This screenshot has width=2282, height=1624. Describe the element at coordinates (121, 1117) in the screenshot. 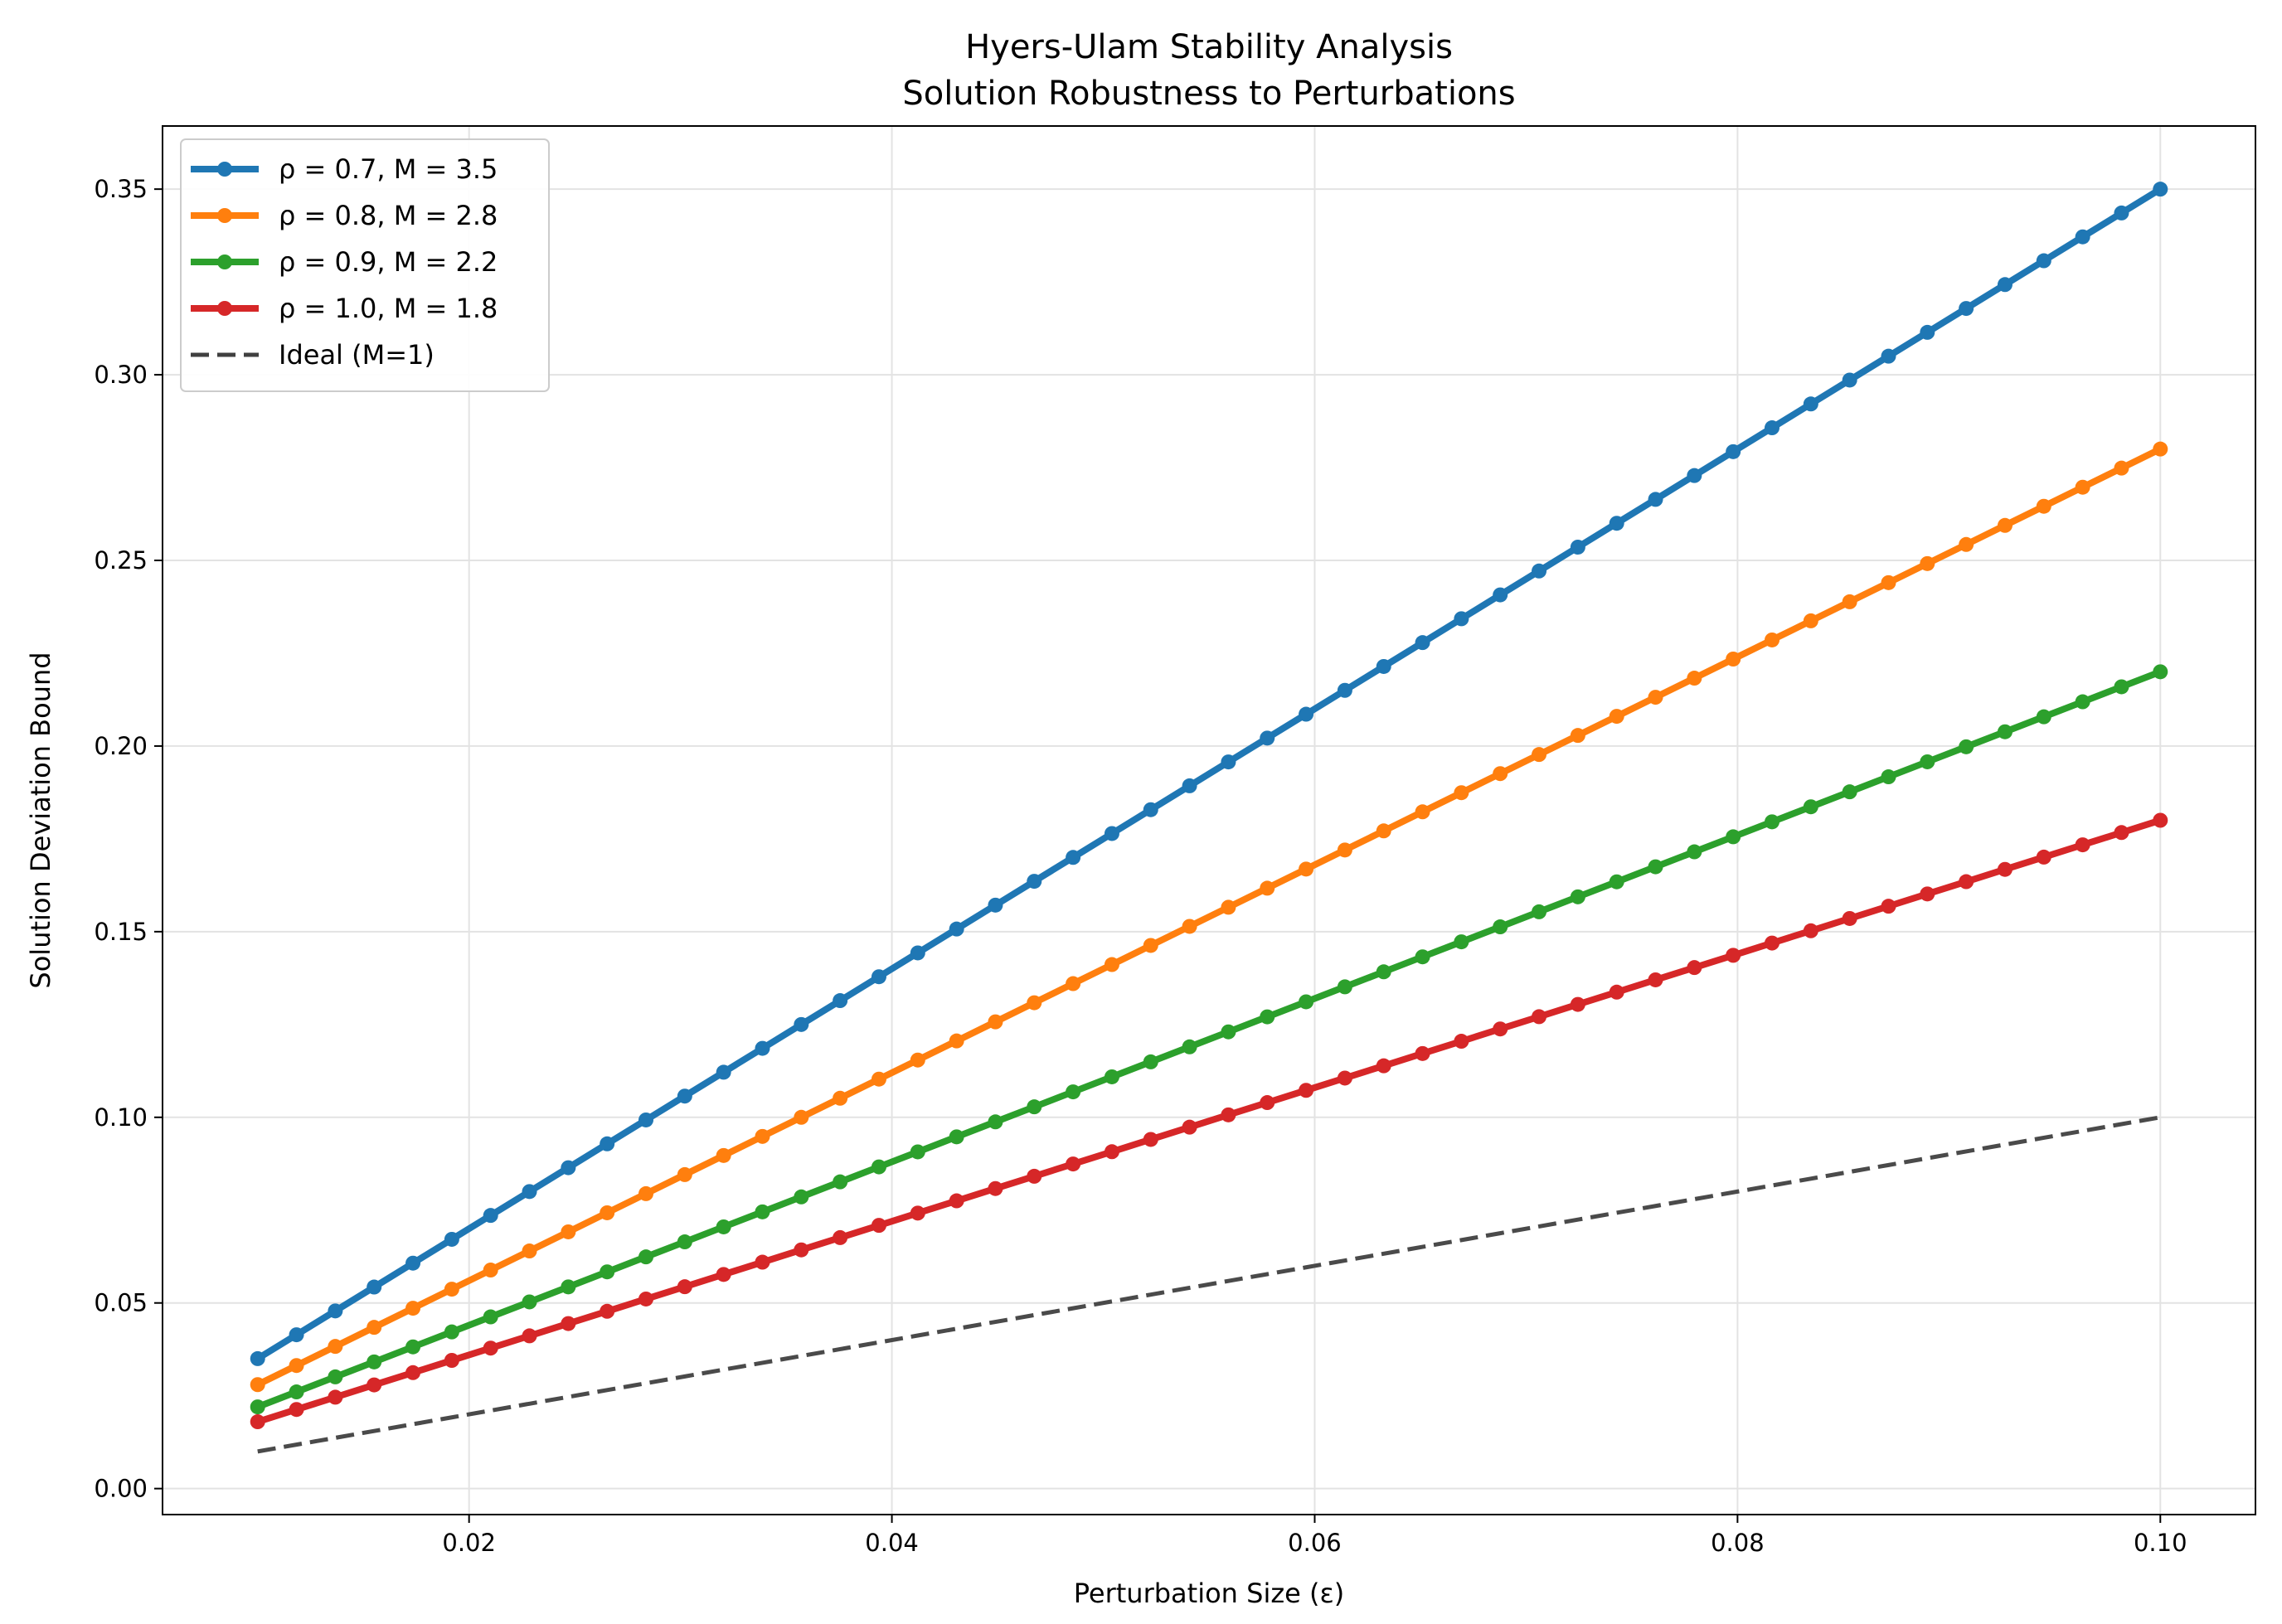

I see `y-tick-label: 0.10` at that location.